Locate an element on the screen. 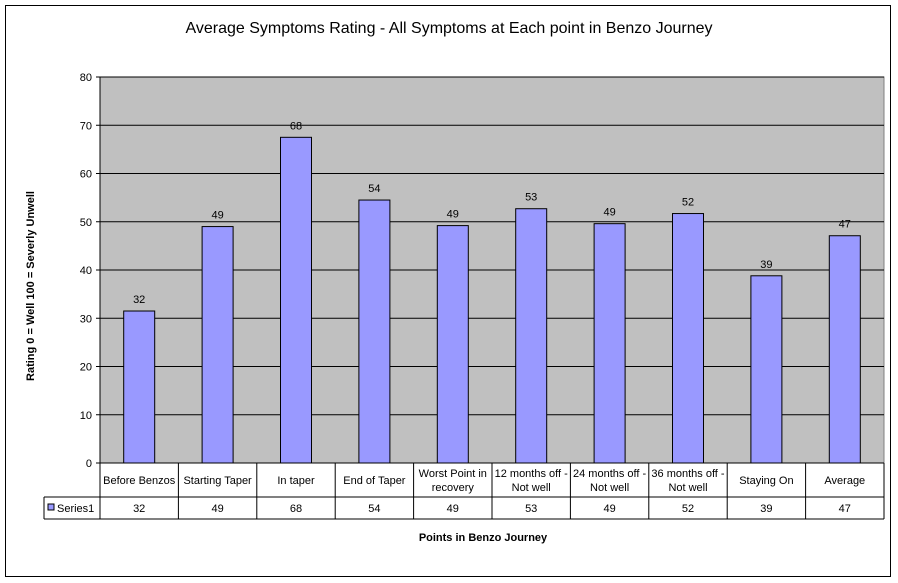 This screenshot has height=583, width=898. y-axis-ticks: 0 10 20 30 40 50 60 70 80 is located at coordinates (90, 271).